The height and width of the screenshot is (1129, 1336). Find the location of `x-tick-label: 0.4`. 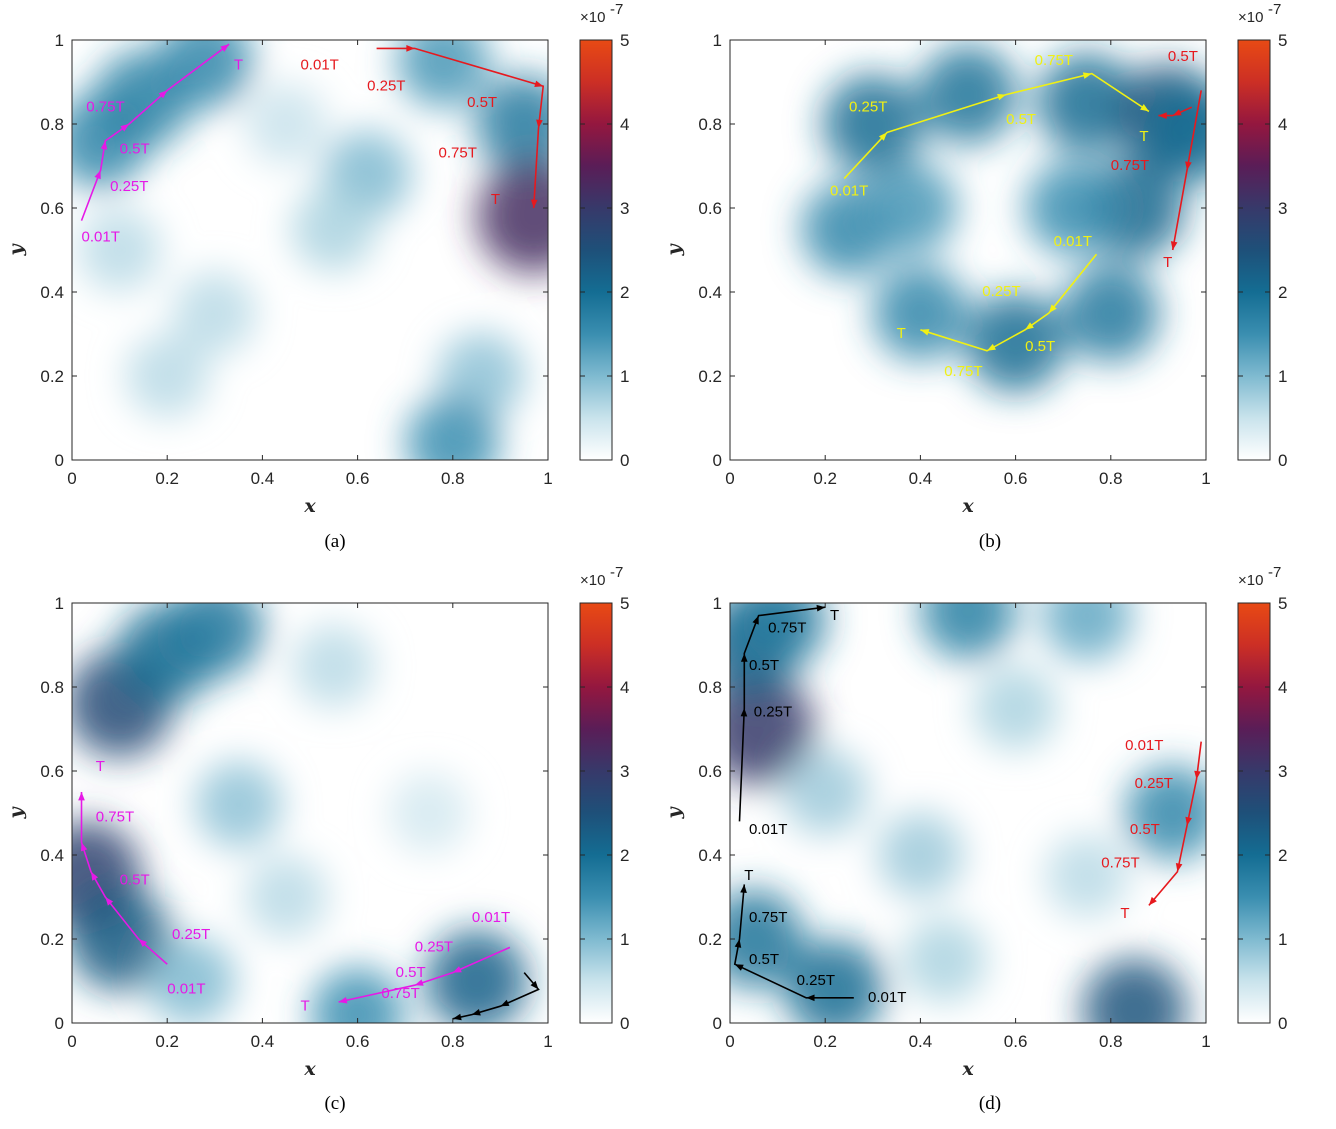

x-tick-label: 0.4 is located at coordinates (921, 478).